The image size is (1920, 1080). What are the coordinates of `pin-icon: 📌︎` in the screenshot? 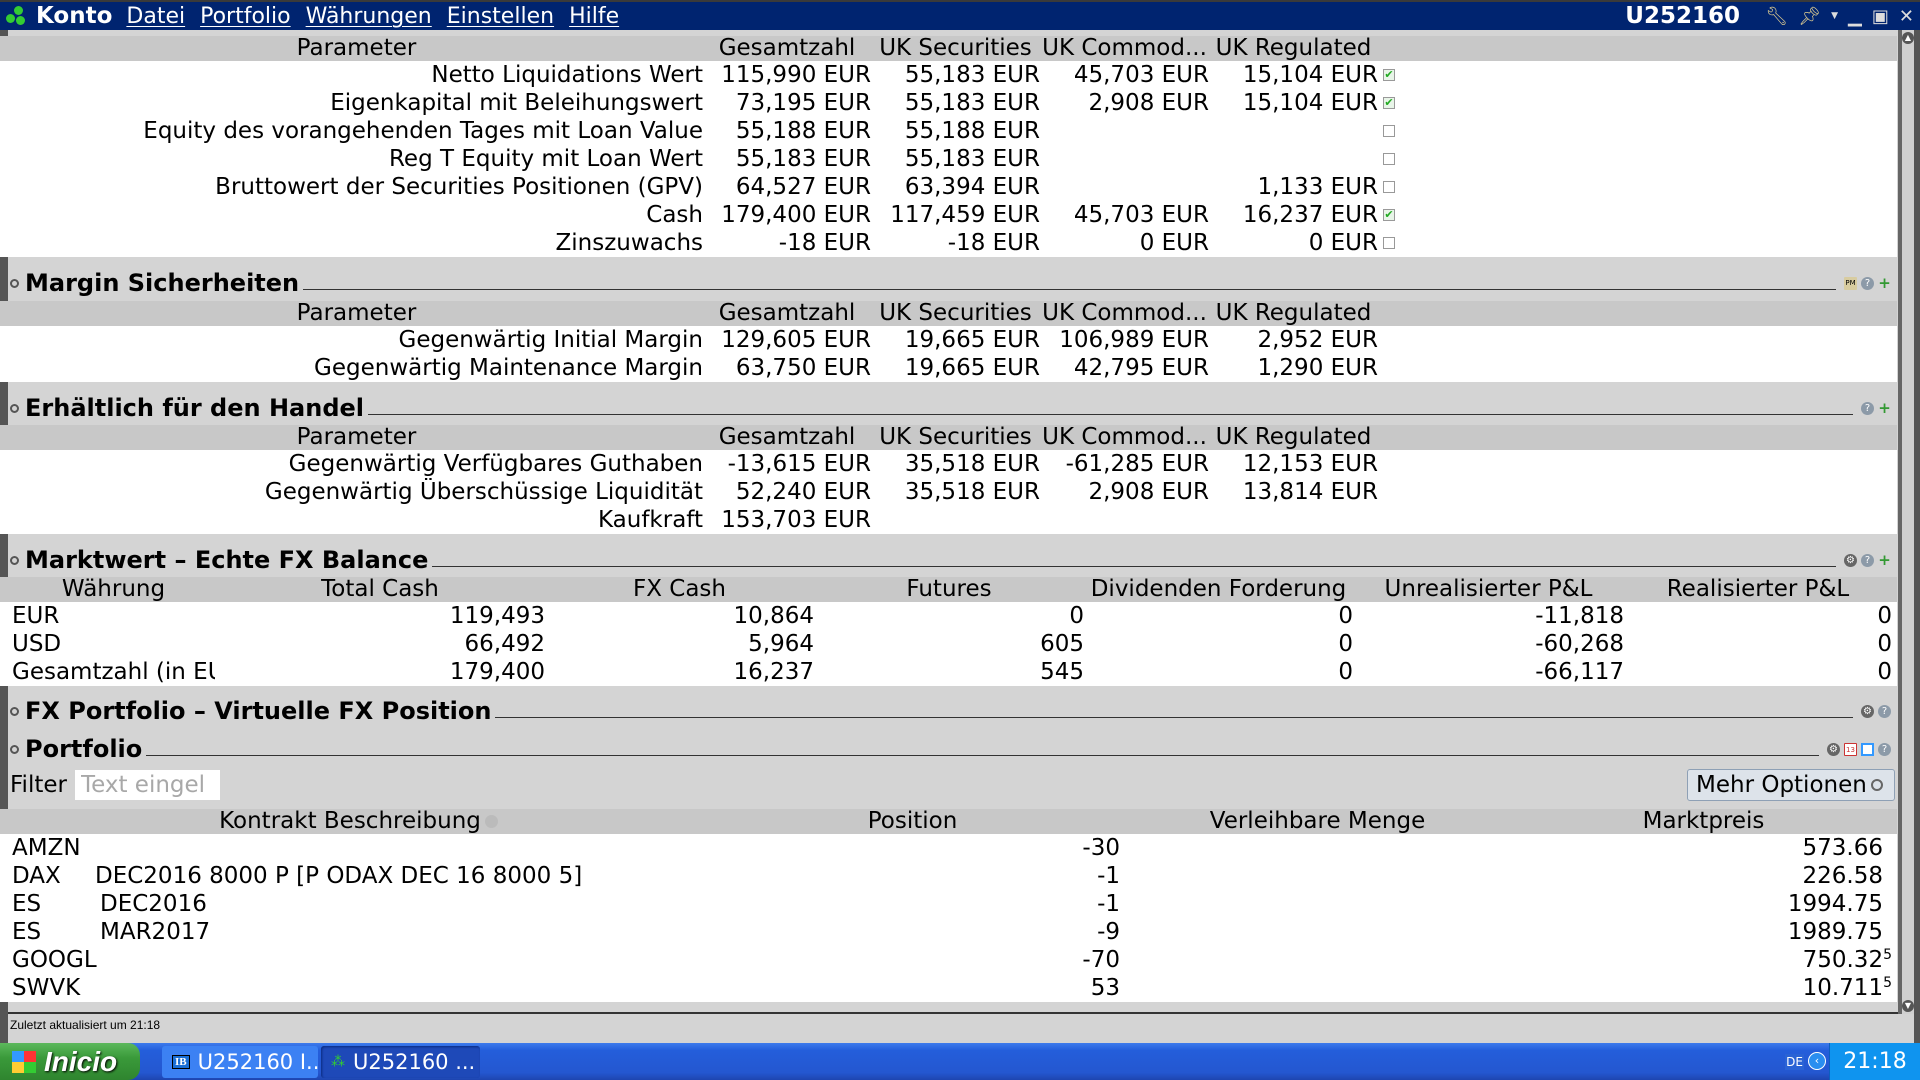 It's located at (1810, 16).